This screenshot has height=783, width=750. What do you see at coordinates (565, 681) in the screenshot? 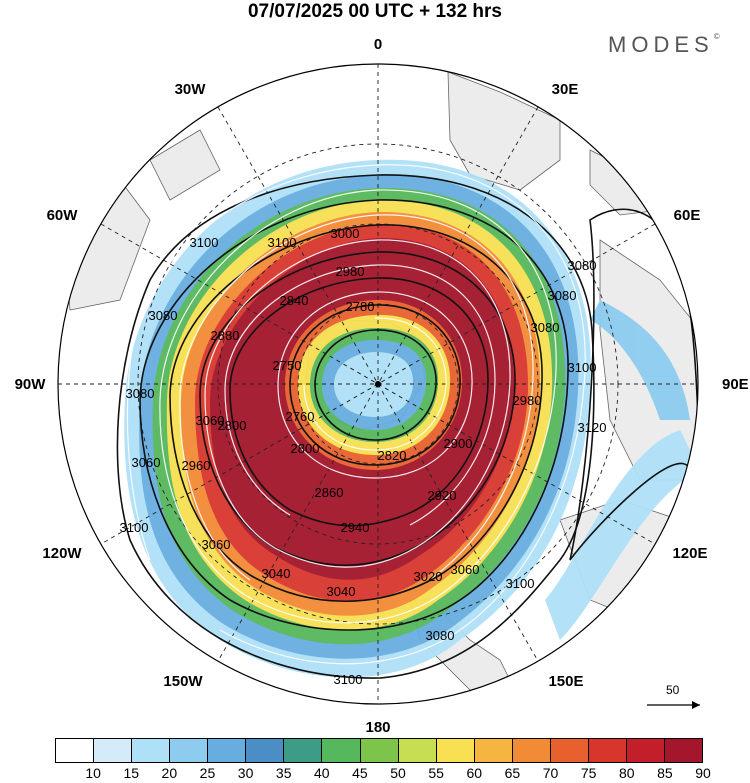
I see `meridian-label-150e: 150E` at bounding box center [565, 681].